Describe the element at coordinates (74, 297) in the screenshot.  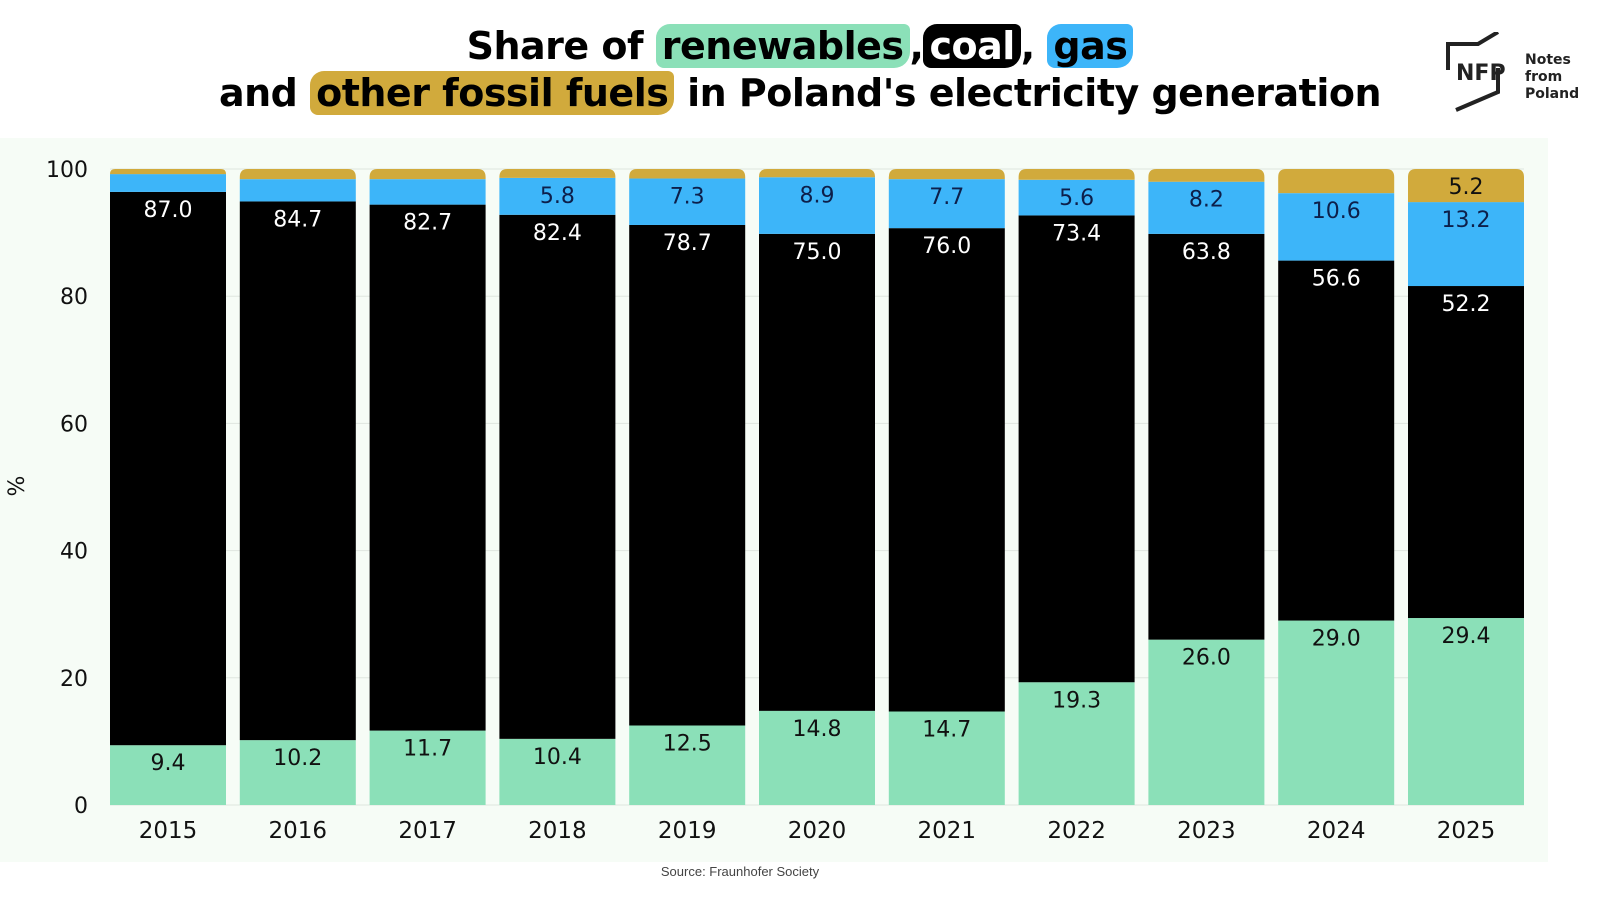
I see `y-tick-label: 80` at that location.